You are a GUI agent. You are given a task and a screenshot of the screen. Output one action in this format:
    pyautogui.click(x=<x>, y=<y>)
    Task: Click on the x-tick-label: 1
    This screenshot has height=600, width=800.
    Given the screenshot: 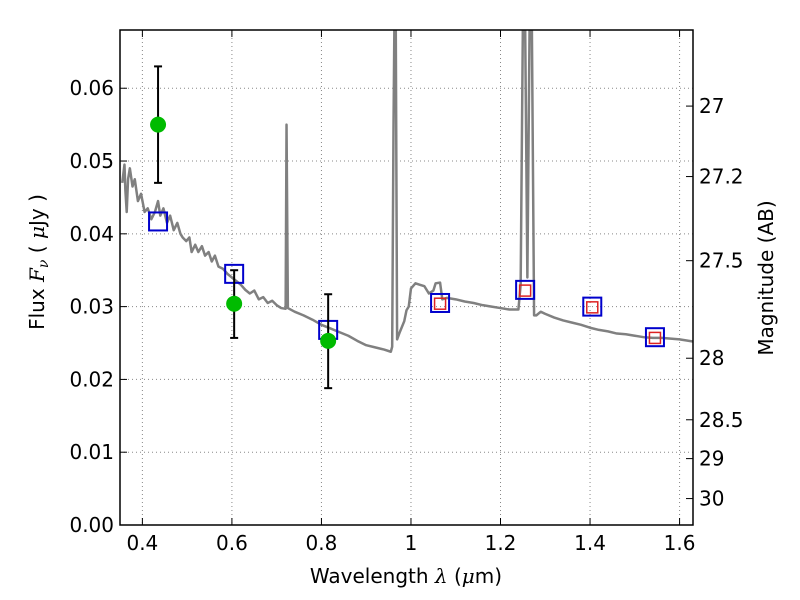 What is the action you would take?
    pyautogui.click(x=411, y=543)
    